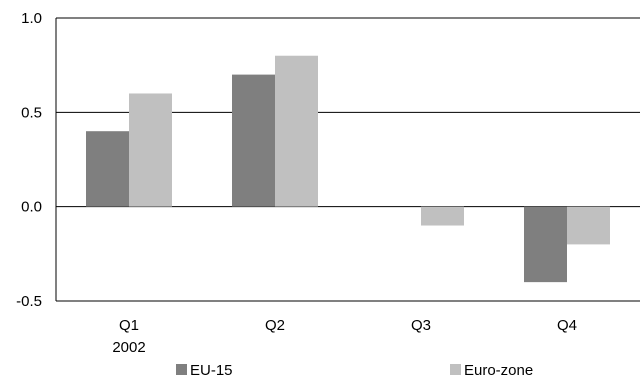  Describe the element at coordinates (31, 207) in the screenshot. I see `y-tick-label: 0.0` at that location.